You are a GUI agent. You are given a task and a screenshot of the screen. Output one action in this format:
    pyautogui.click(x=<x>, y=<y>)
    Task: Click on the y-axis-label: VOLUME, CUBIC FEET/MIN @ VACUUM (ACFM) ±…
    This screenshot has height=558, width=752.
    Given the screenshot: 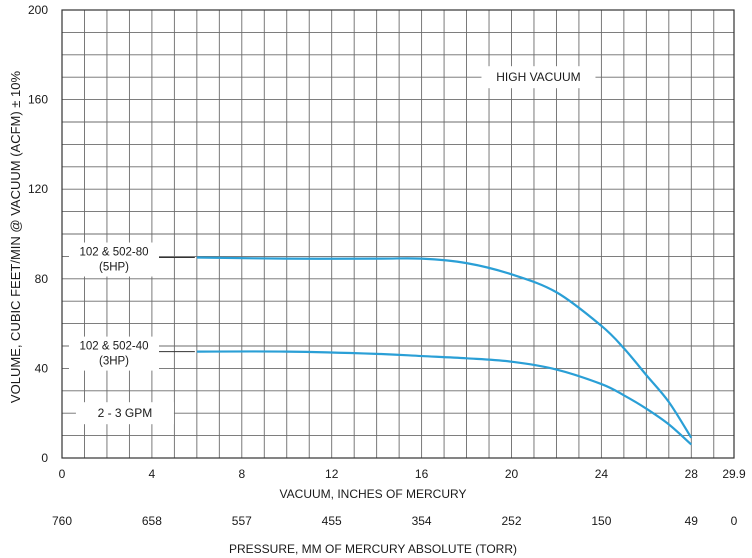 What is the action you would take?
    pyautogui.click(x=15, y=237)
    